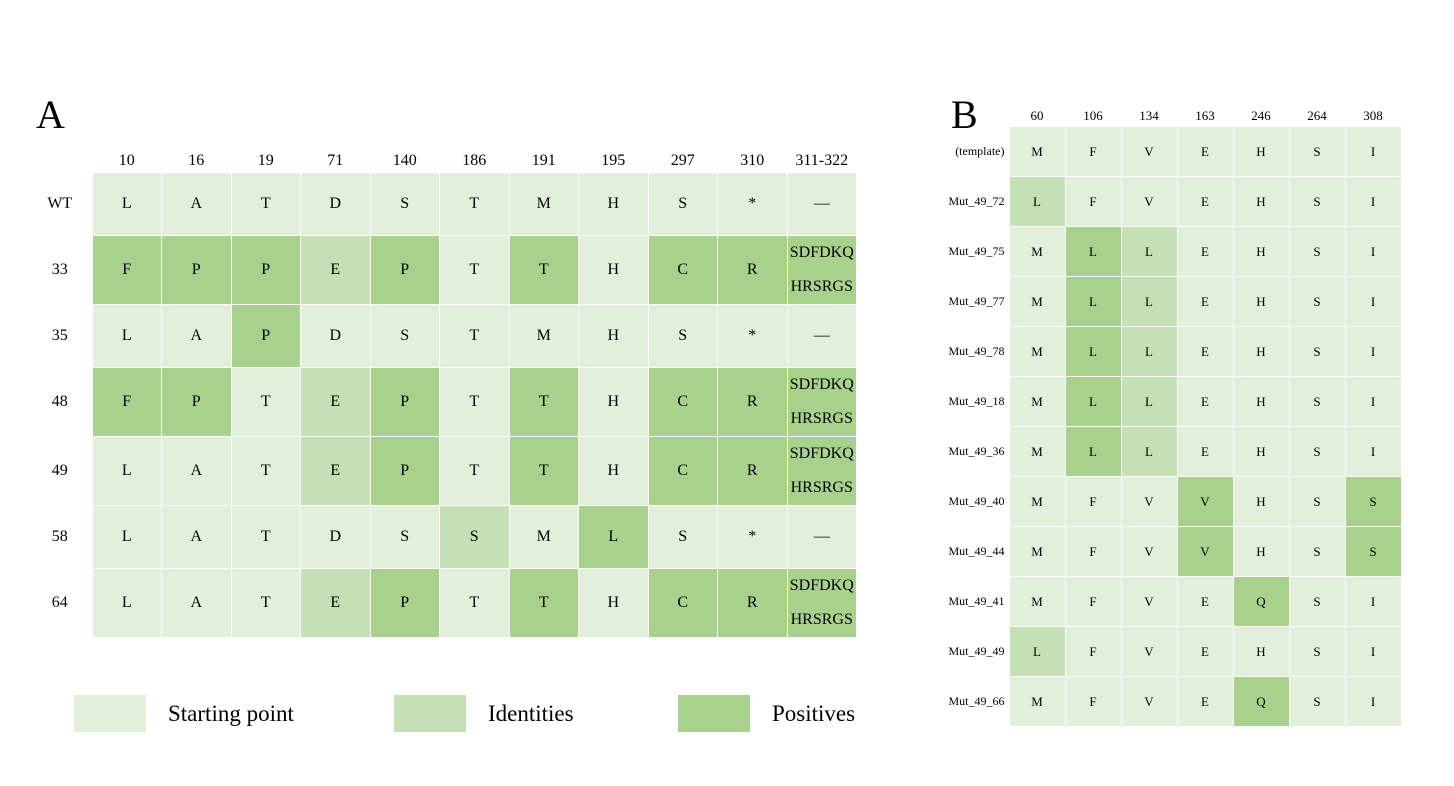  Describe the element at coordinates (976, 601) in the screenshot. I see `row-label: Mut_49_41` at that location.